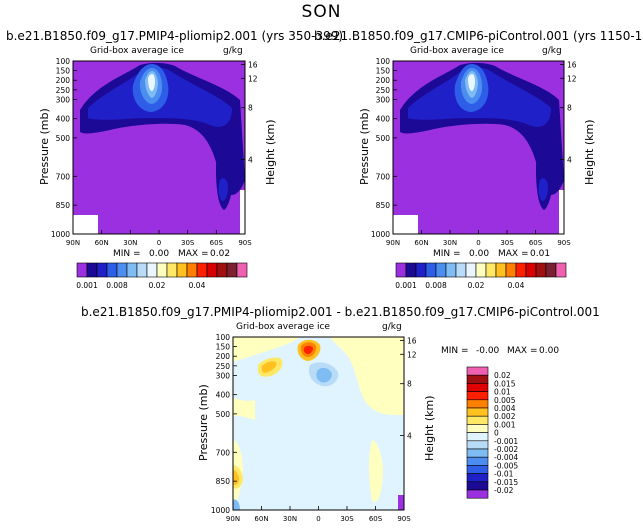 This screenshot has height=528, width=643. What do you see at coordinates (421, 243) in the screenshot?
I see `p2-xtick-label: 60N` at bounding box center [421, 243].